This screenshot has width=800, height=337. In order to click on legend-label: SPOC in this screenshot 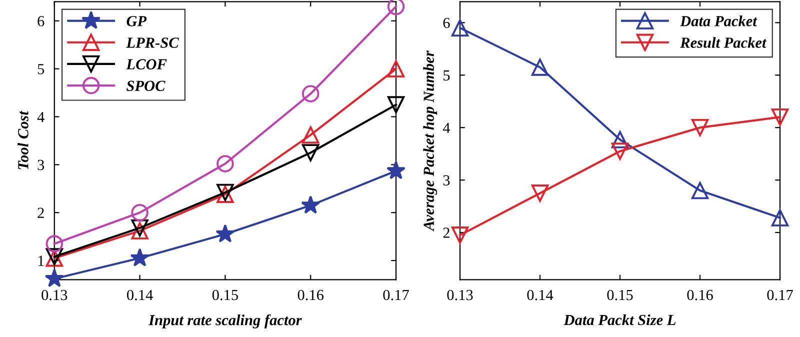, I will do `click(146, 86)`.